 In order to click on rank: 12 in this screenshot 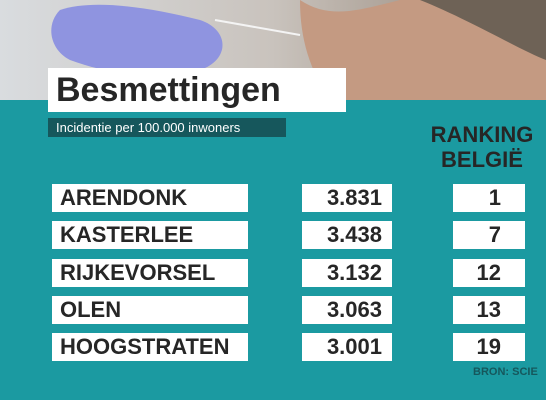, I will do `click(489, 272)`.